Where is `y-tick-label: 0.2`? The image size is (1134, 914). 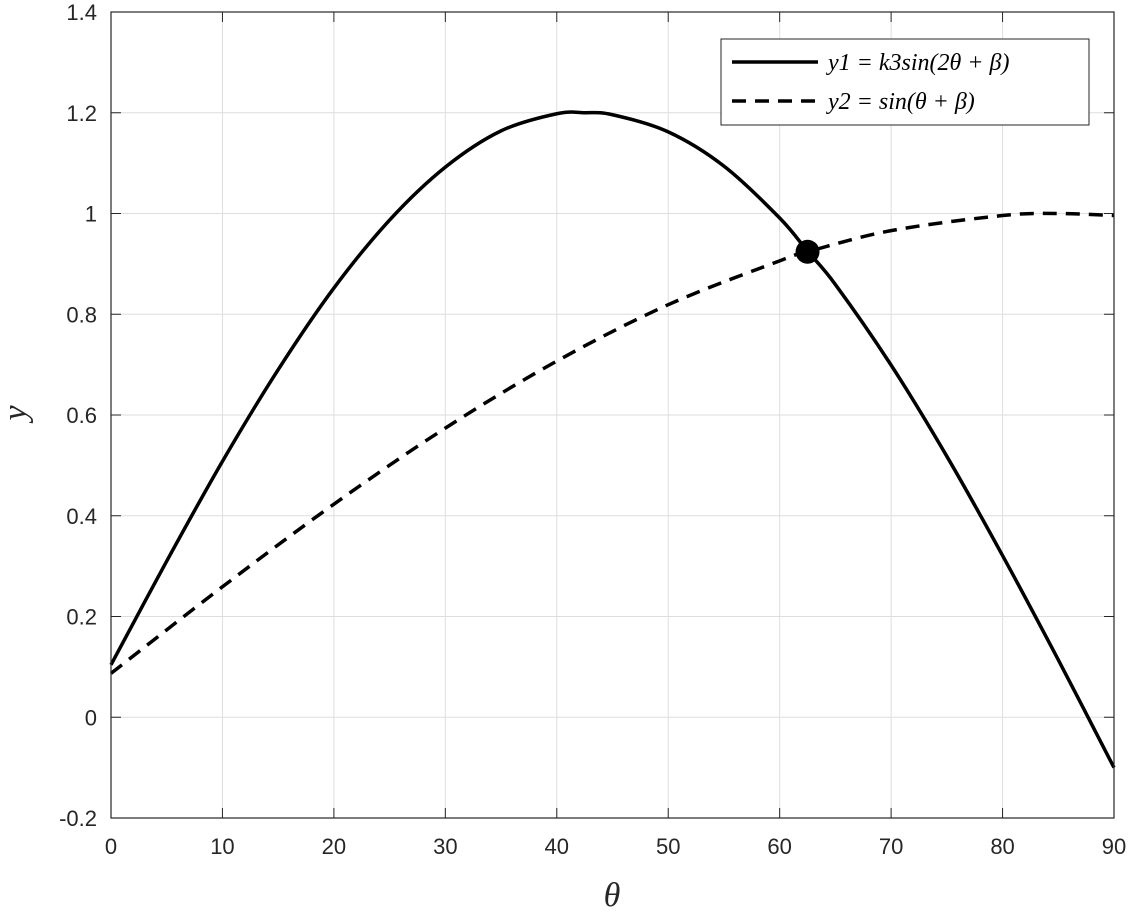
y-tick-label: 0.2 is located at coordinates (81, 617).